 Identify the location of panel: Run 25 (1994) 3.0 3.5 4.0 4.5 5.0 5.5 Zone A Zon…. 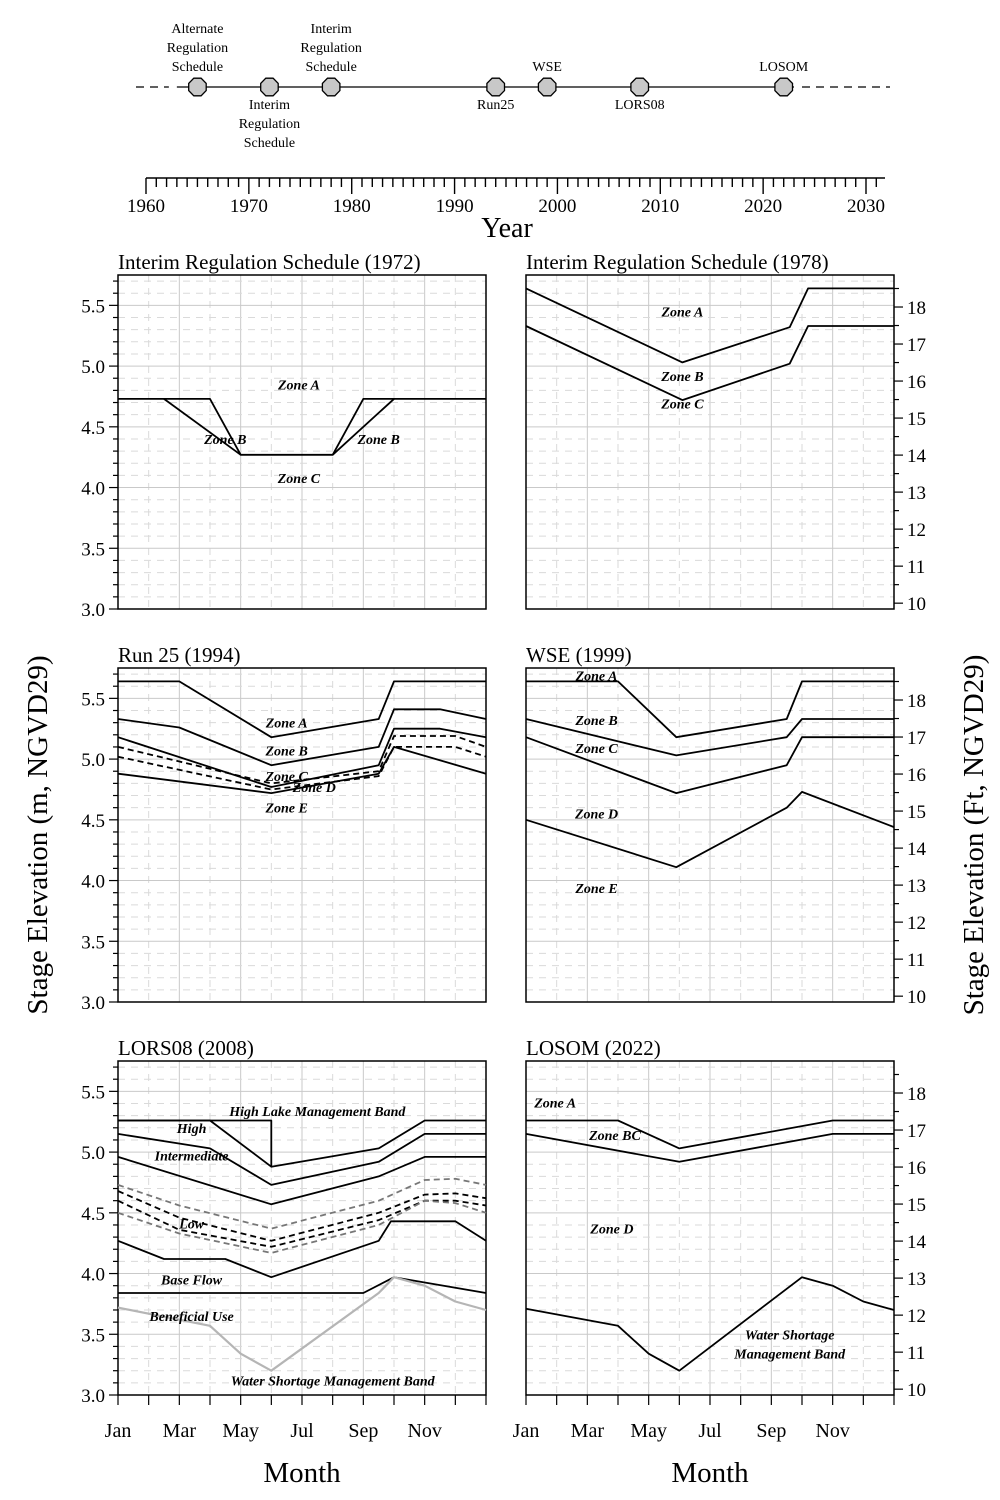
(284, 828).